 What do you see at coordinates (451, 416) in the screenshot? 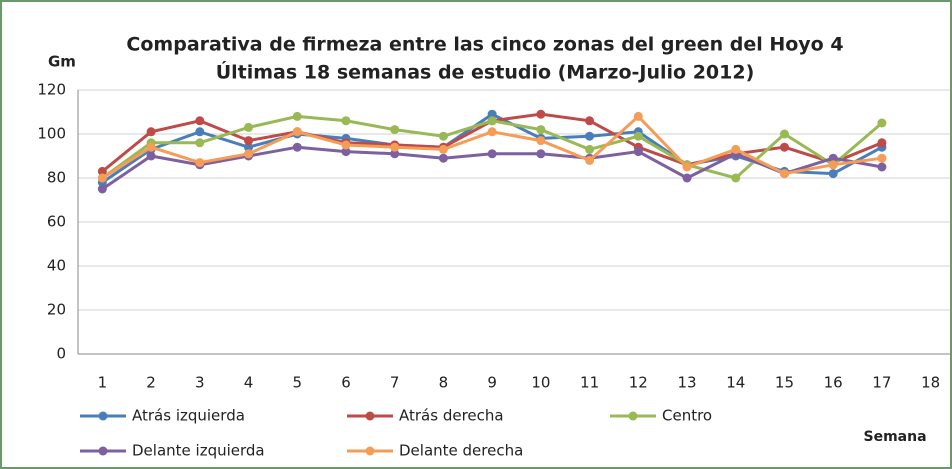
I see `legend-label: Atrás derecha` at bounding box center [451, 416].